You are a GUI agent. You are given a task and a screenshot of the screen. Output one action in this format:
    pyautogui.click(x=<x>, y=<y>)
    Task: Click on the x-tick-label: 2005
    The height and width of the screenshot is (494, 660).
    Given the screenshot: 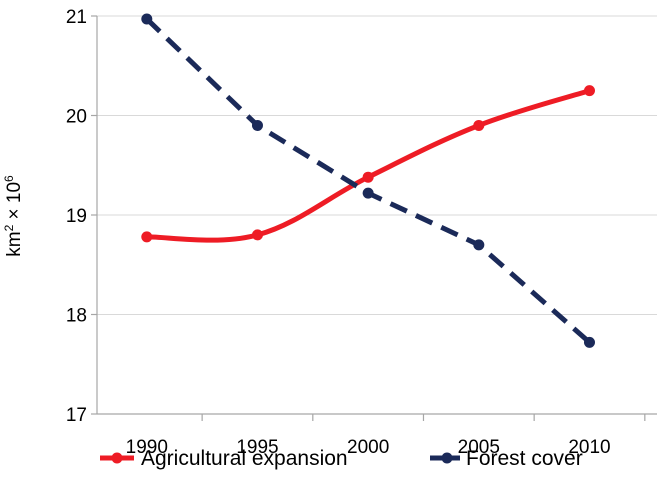 What is the action you would take?
    pyautogui.click(x=479, y=447)
    